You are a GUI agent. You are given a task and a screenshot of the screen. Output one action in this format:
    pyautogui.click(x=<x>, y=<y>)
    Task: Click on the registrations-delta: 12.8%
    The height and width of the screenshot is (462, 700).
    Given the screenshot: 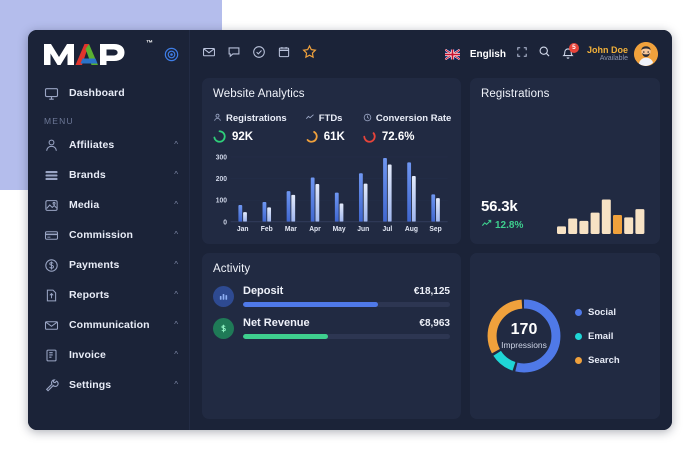 What is the action you would take?
    pyautogui.click(x=509, y=225)
    